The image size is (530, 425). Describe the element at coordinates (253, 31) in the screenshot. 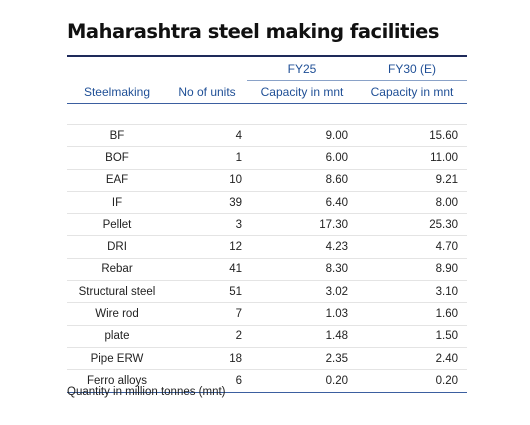

I see `page-title: Maharashtra steel making facilities` at that location.